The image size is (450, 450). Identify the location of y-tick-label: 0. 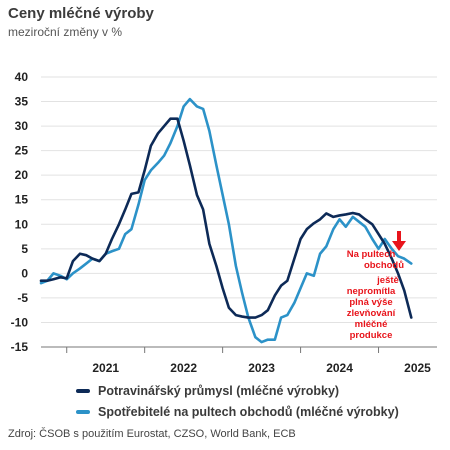
(24, 273).